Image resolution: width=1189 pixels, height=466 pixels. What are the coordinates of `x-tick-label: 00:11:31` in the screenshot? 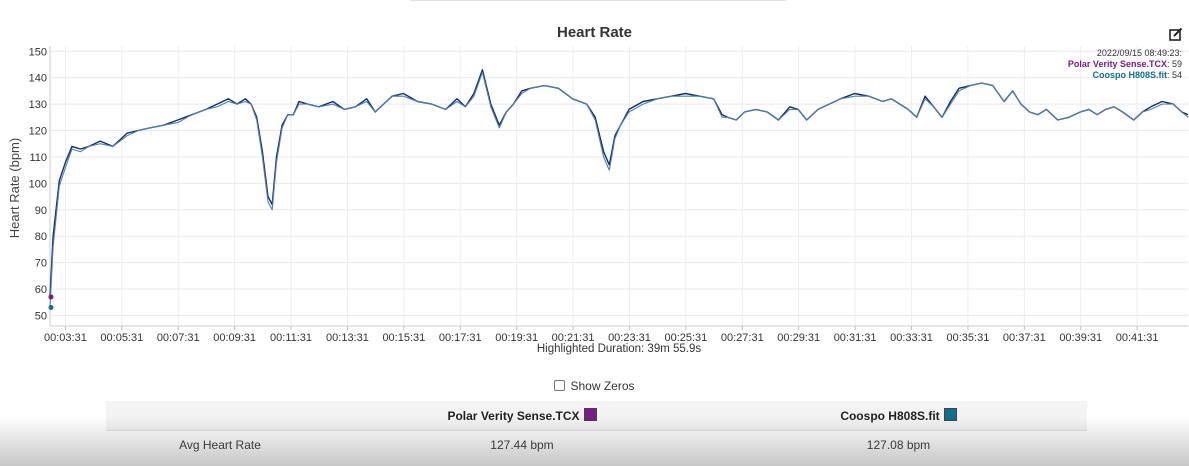 It's located at (291, 338).